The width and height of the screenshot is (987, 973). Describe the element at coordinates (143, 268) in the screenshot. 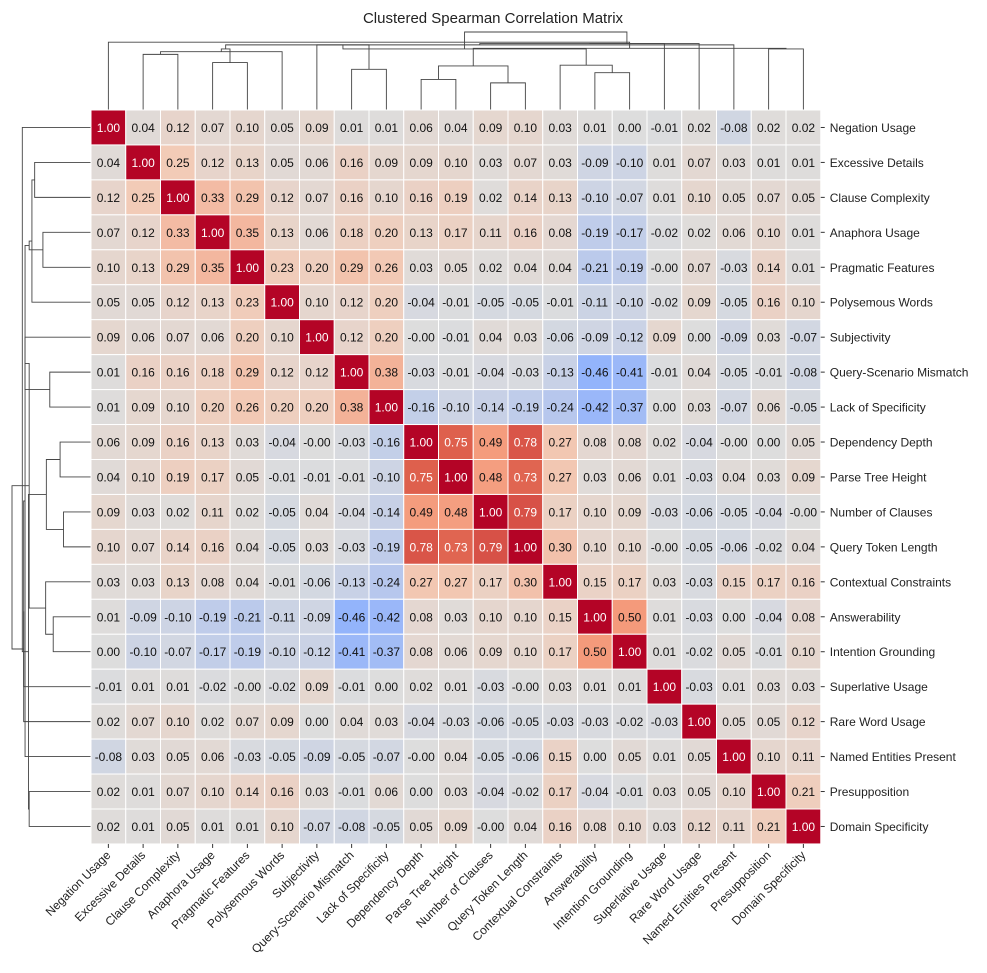

I see `cell-value: 0.13` at that location.